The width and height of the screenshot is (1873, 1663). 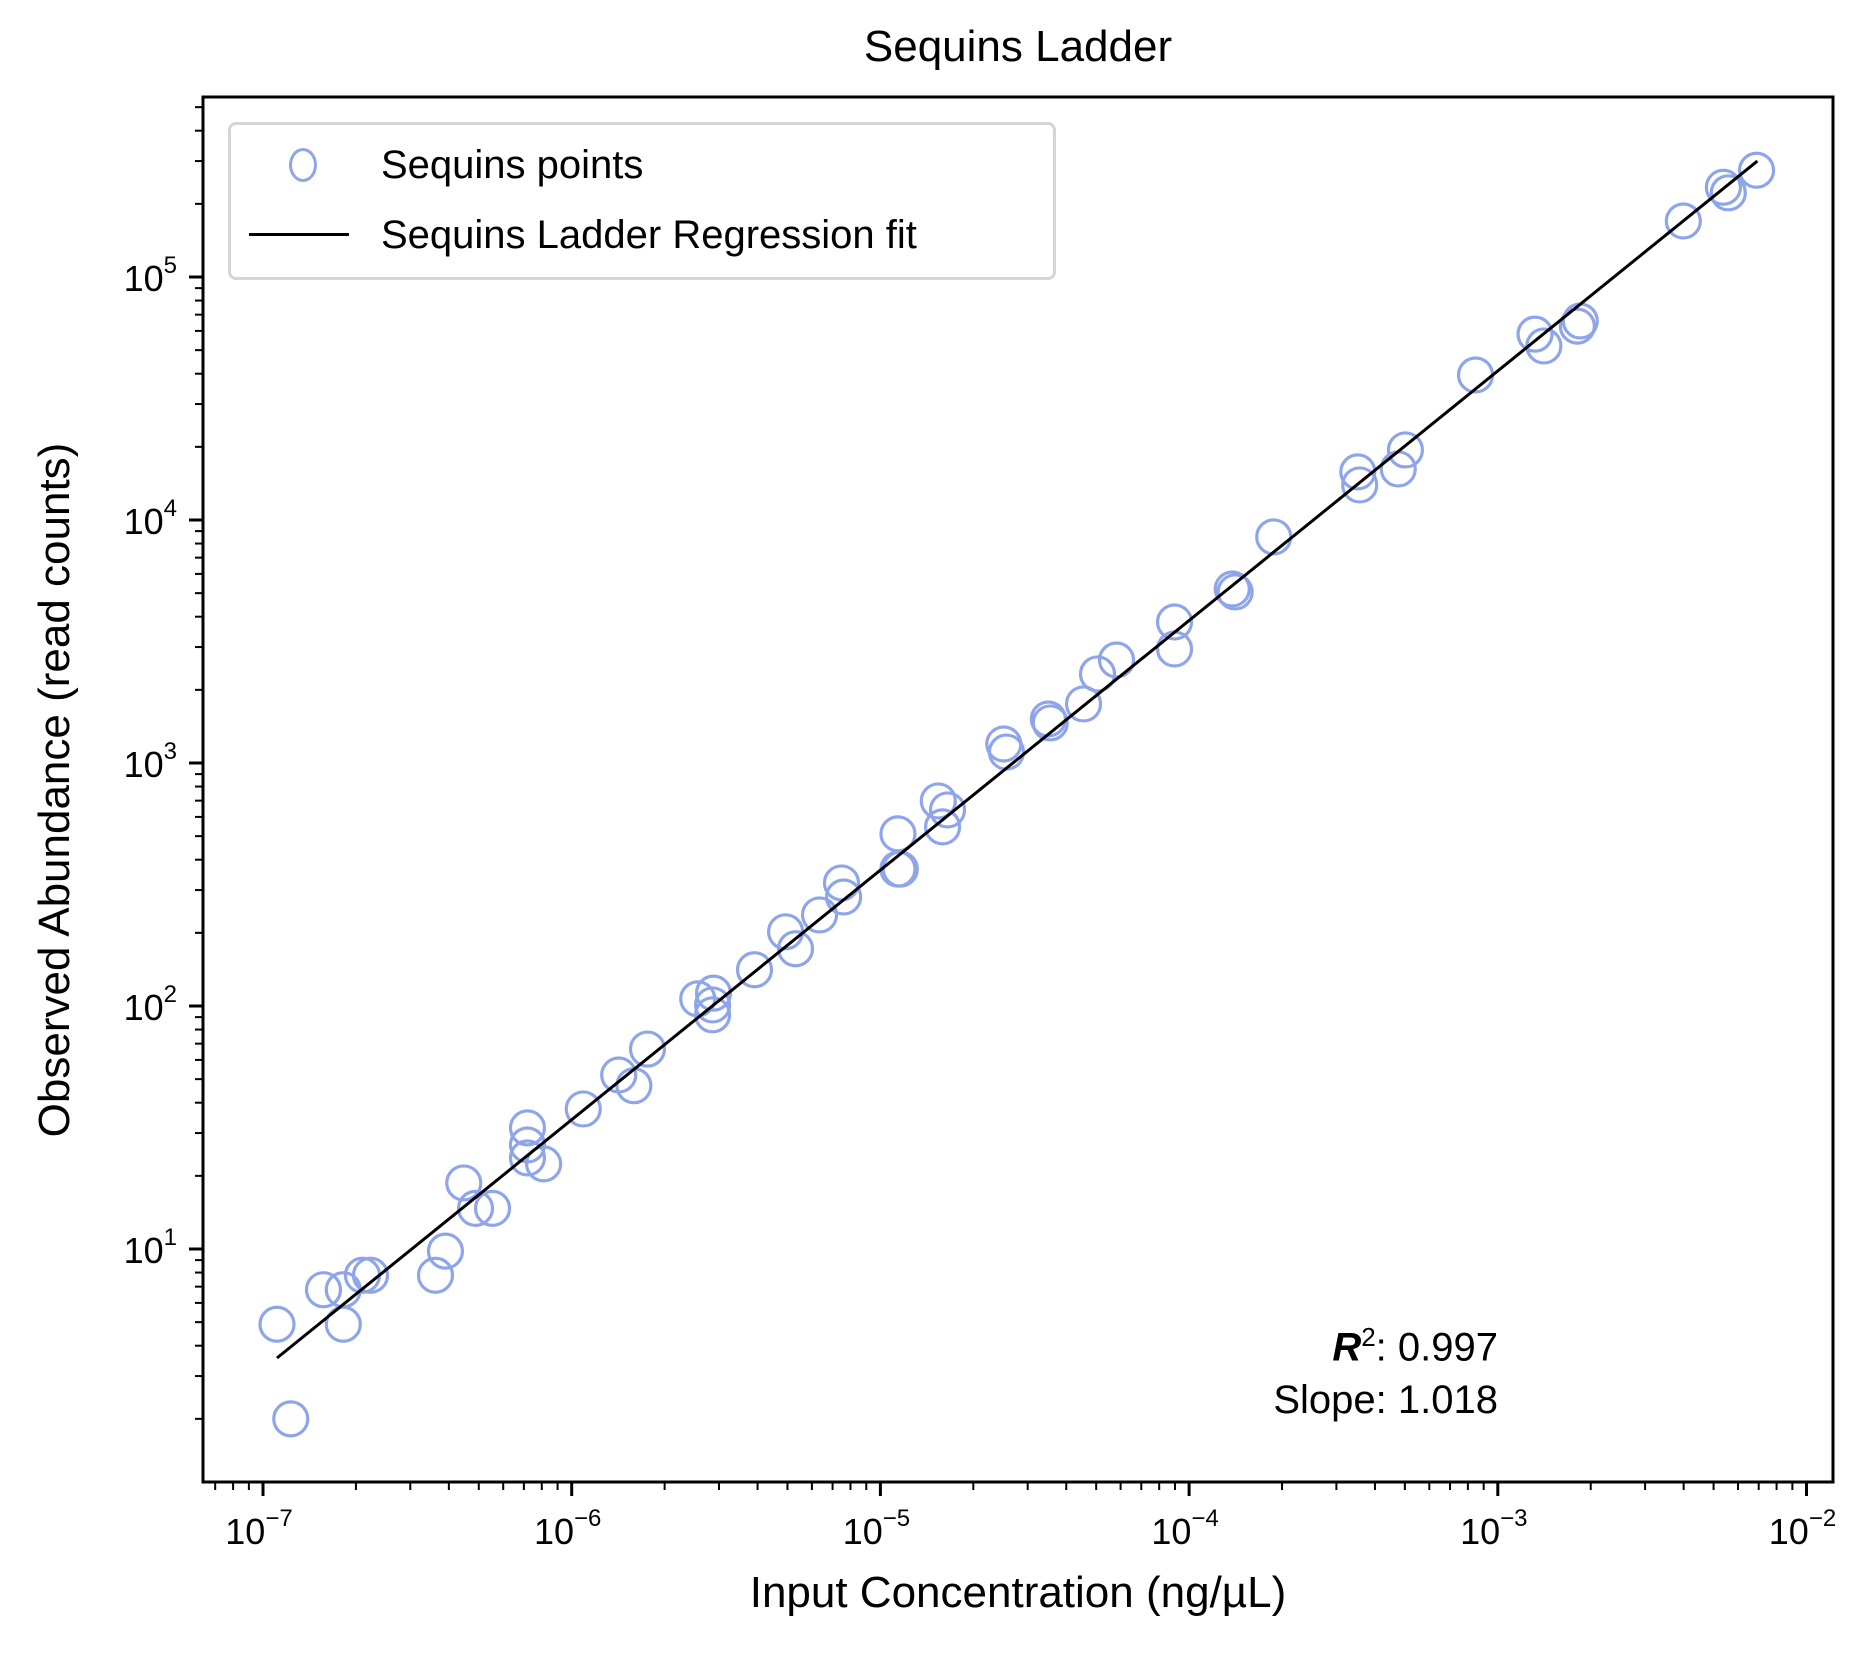 What do you see at coordinates (150, 761) in the screenshot?
I see `y-tick-label: 10³` at bounding box center [150, 761].